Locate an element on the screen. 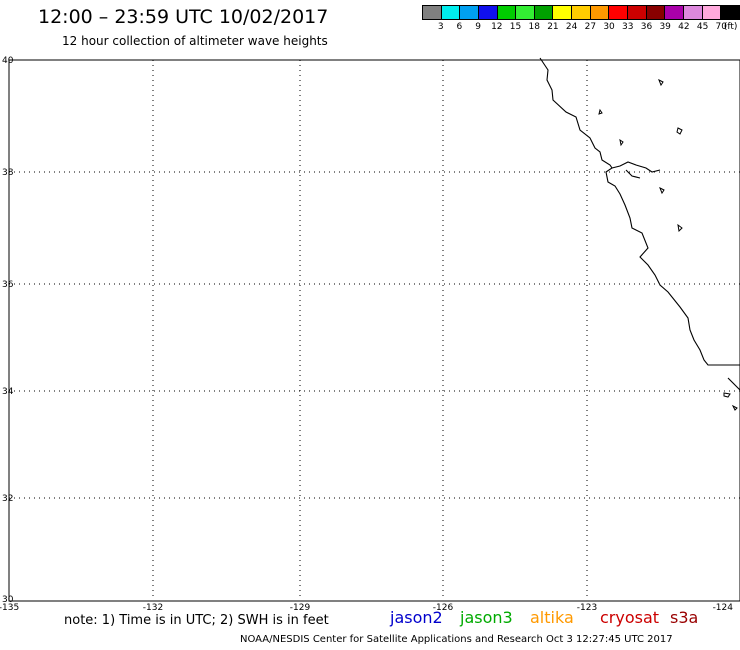 This screenshot has width=740, height=650. color-scale-labels: 3 6 9 12 15 18 21 24 27 30 33 36 39 42 45 70 (ft) is located at coordinates (581, 28).